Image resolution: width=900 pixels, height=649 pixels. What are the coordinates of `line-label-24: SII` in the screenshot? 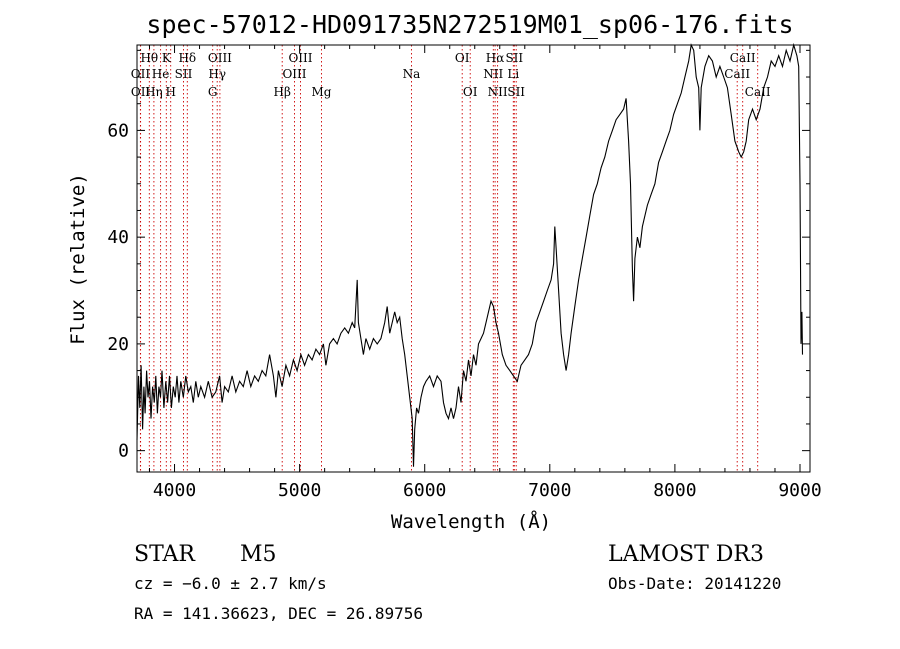 It's located at (516, 92).